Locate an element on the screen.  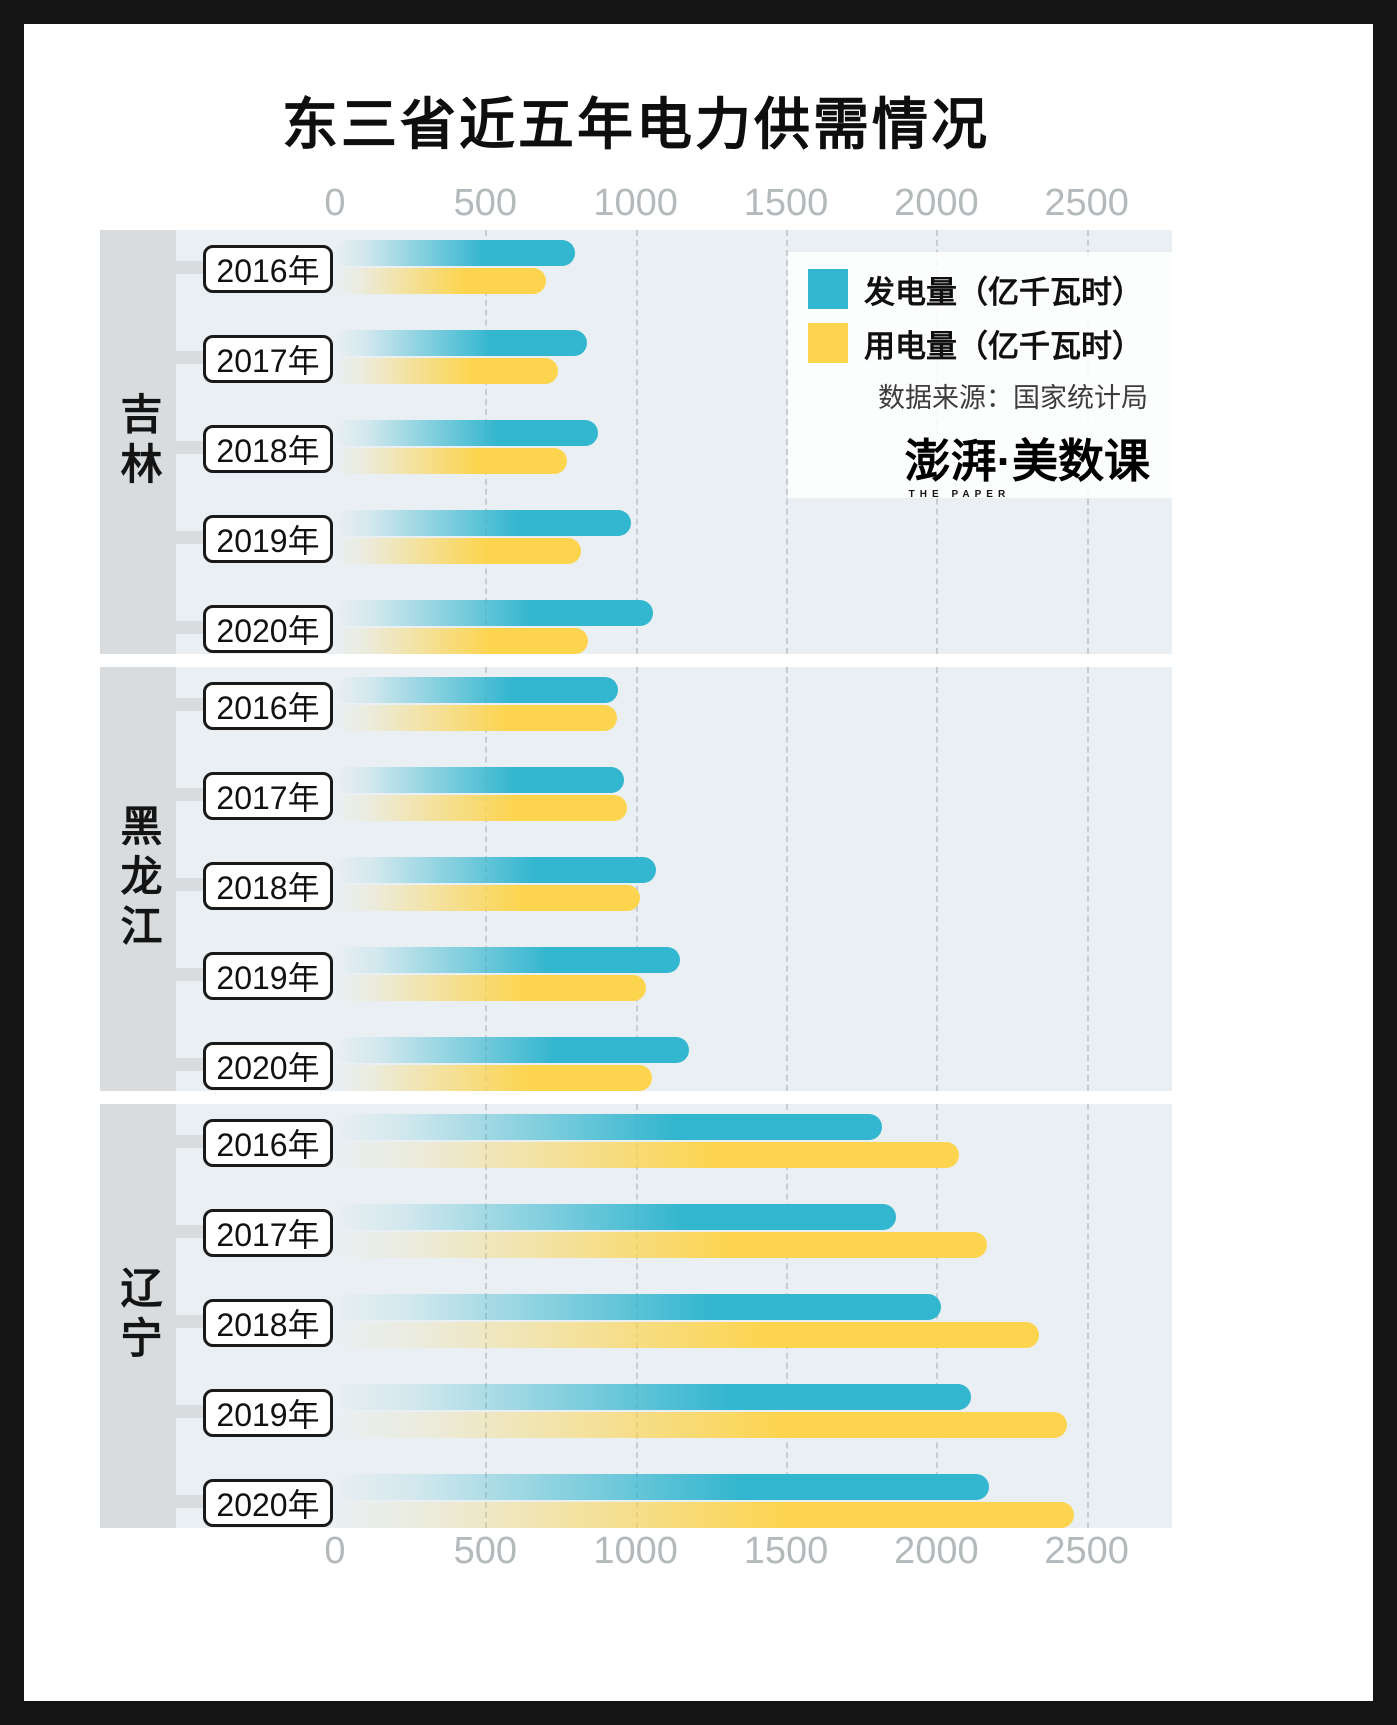
axis-tick-label: 500 is located at coordinates (485, 1551).